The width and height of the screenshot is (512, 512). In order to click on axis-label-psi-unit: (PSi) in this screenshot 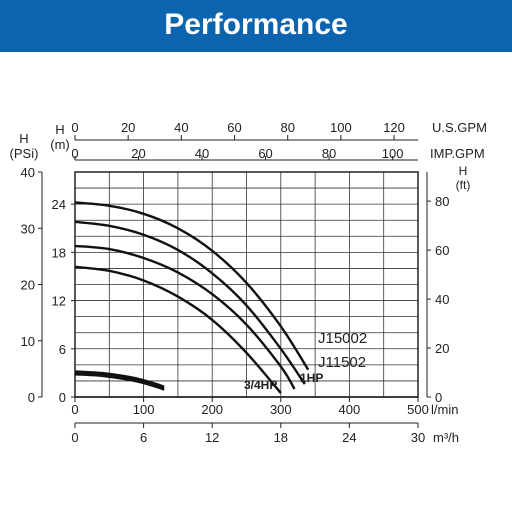, I will do `click(24, 153)`.